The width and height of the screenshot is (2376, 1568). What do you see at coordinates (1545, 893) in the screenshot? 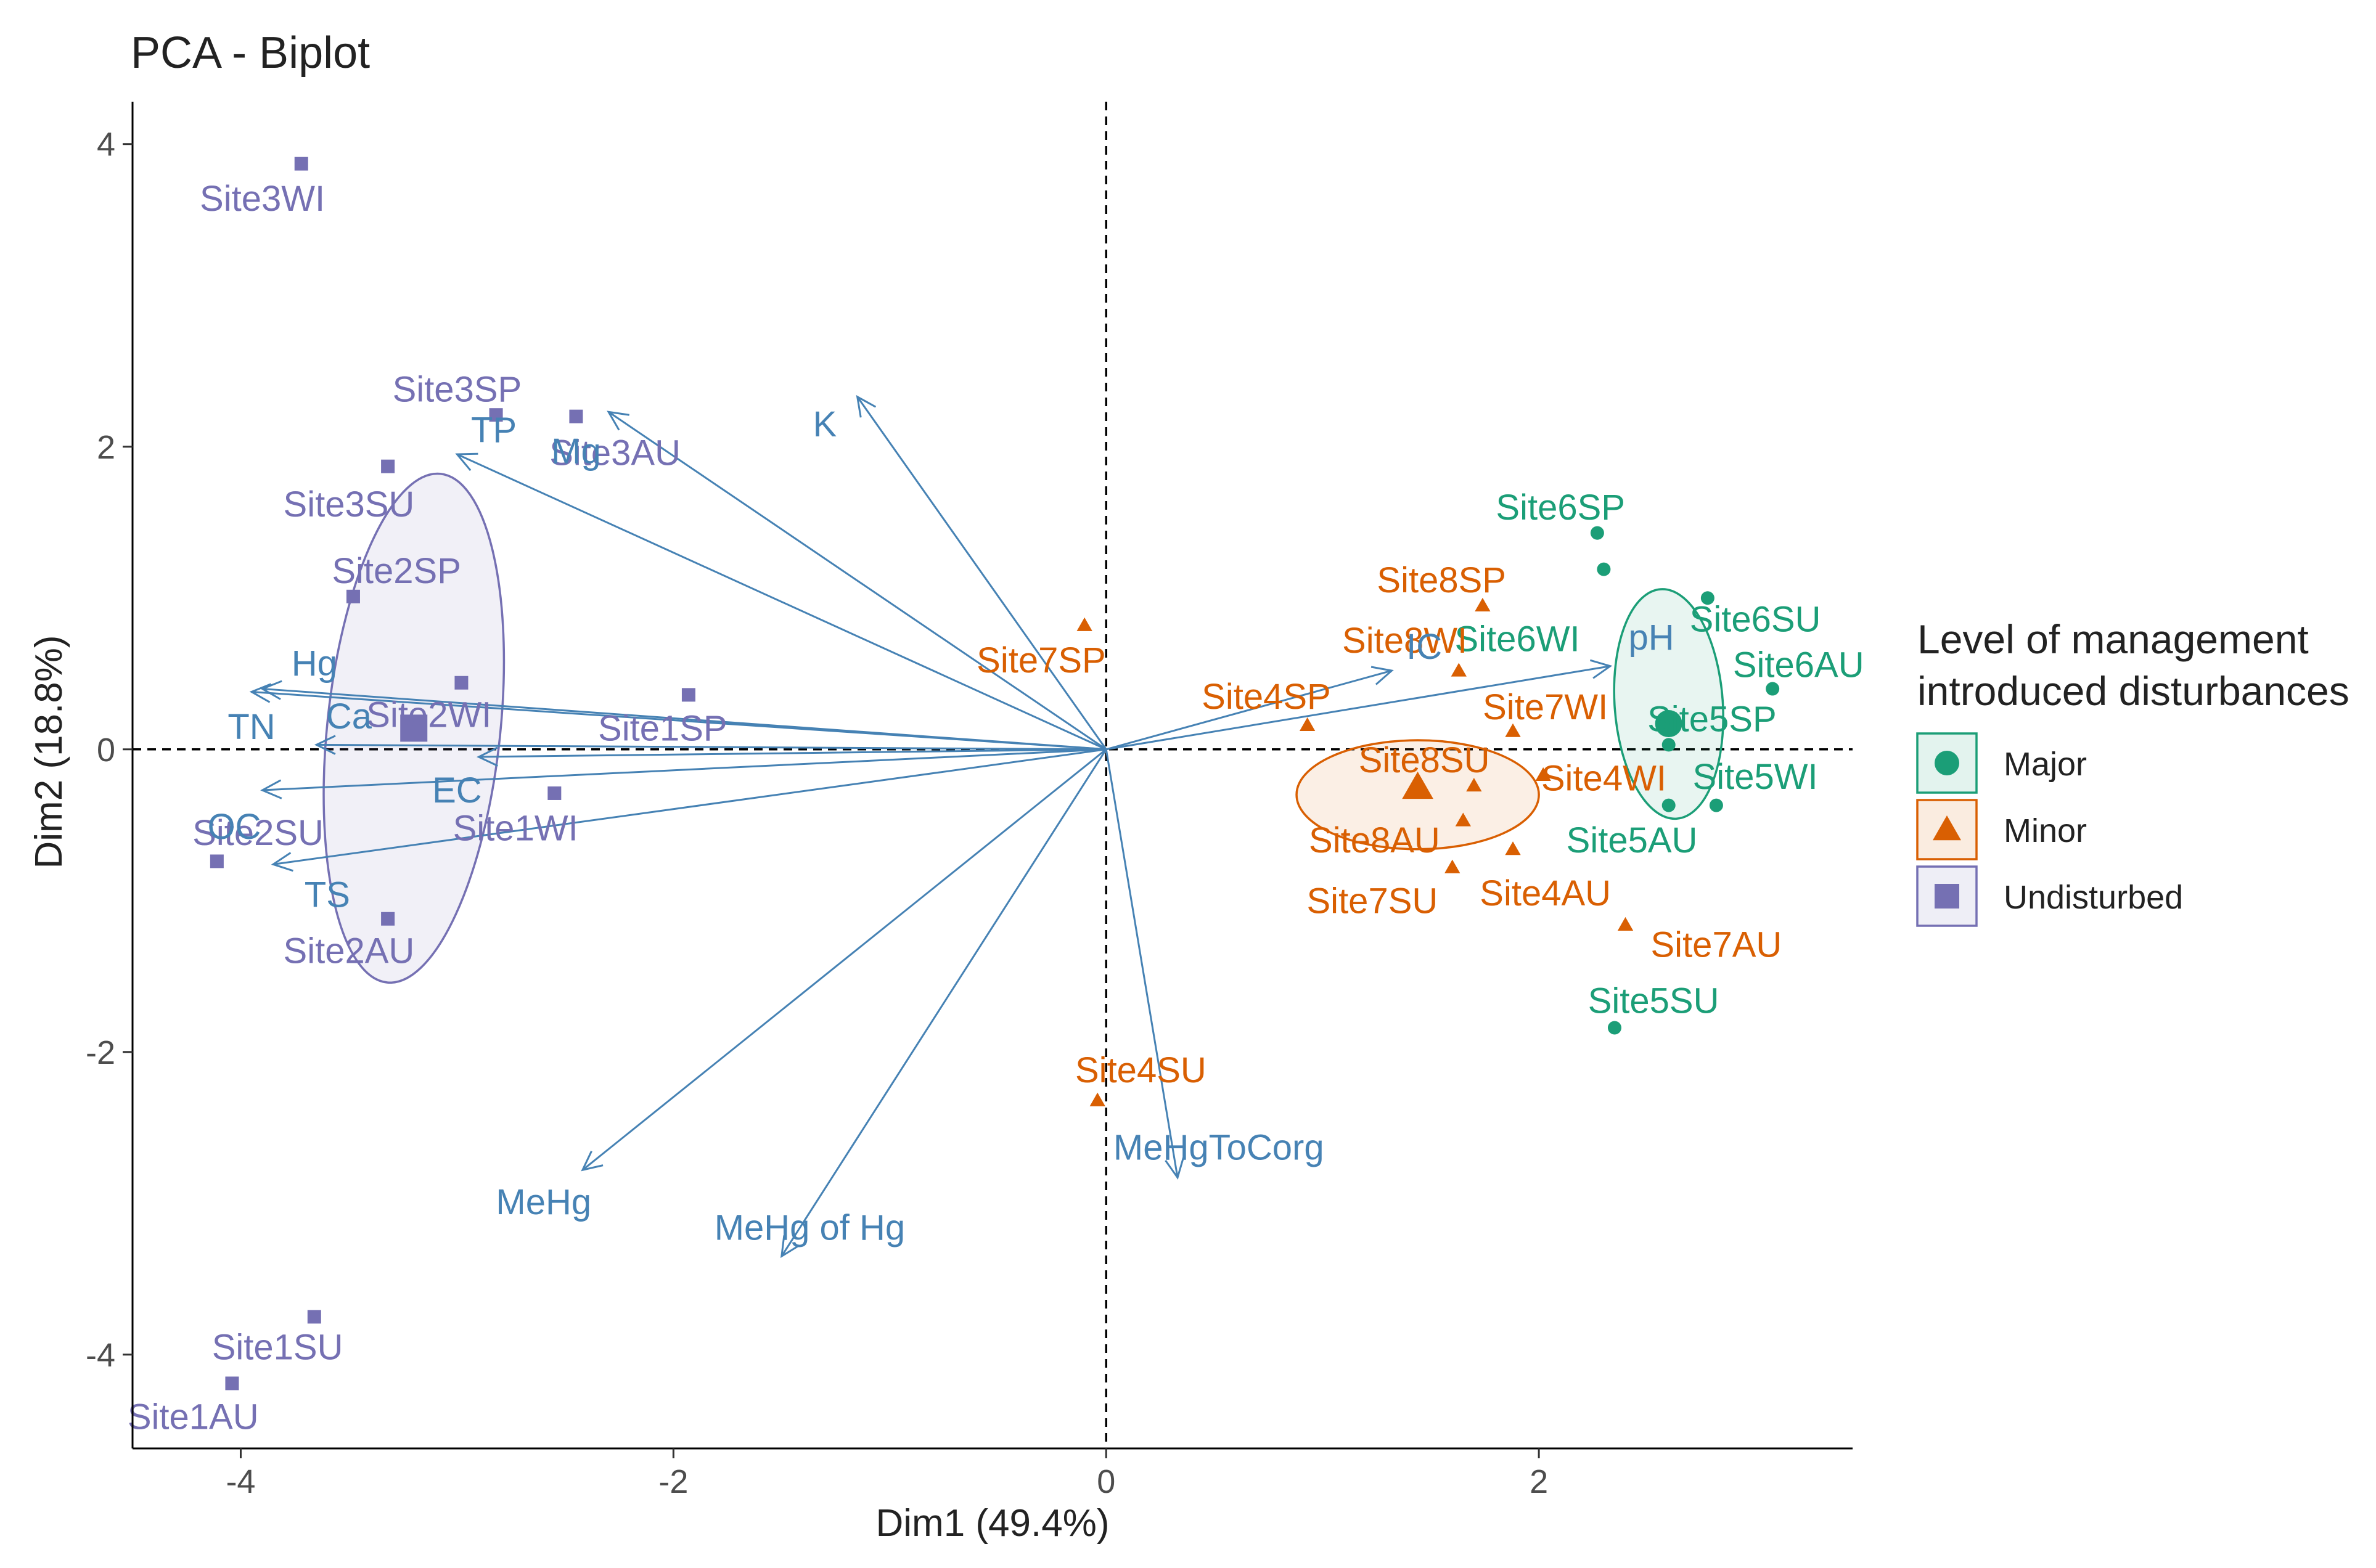
I see `point-label: Site4AU` at bounding box center [1545, 893].